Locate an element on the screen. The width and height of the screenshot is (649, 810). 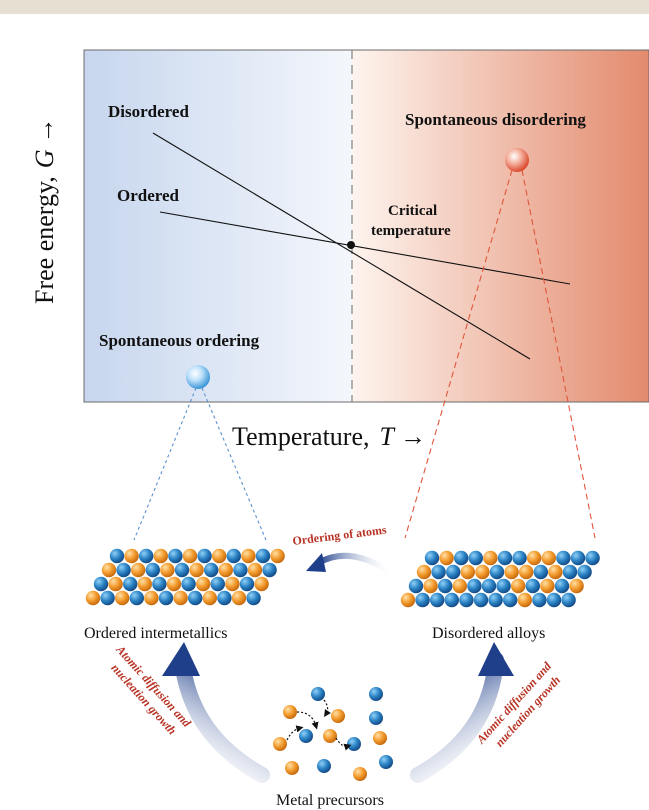
disordered-caption: Disordered alloys is located at coordinates (488, 633).